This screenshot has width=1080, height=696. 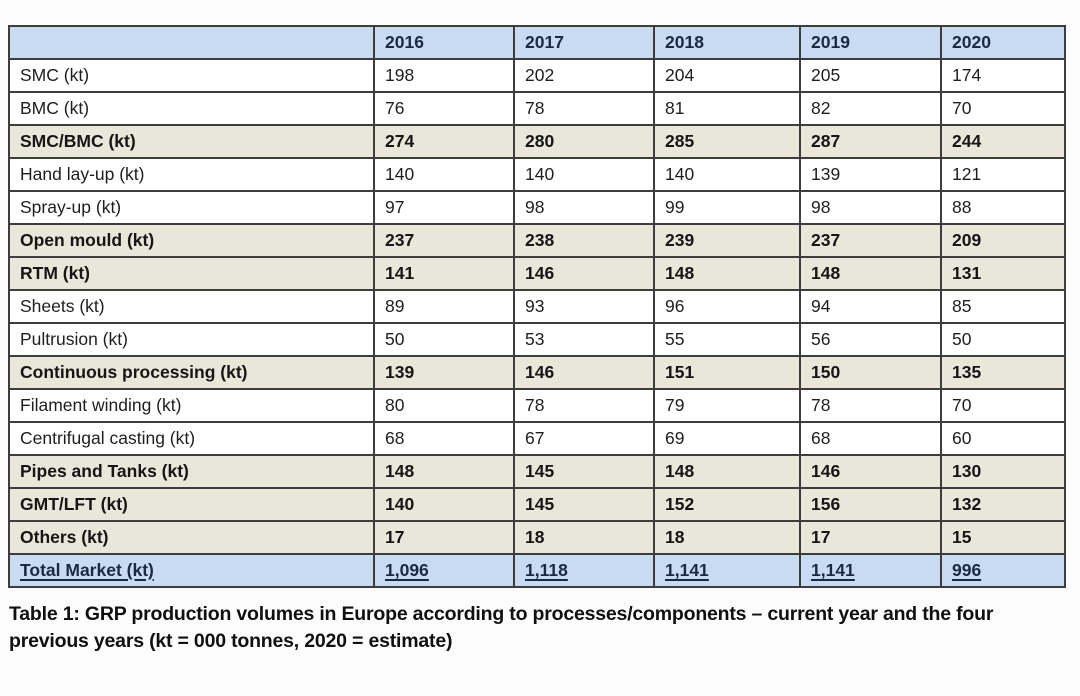 I want to click on row-value: 151, so click(x=727, y=372).